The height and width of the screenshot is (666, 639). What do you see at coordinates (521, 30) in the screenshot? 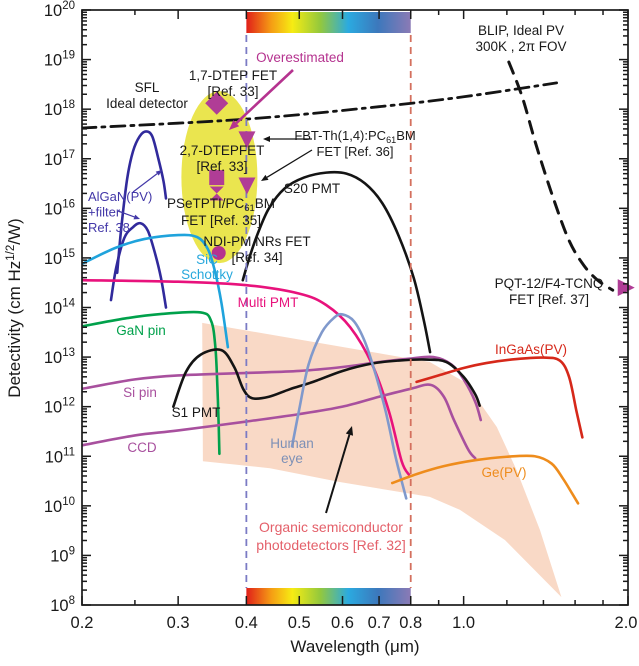
I see `label-blip-line-0: BLIP, Ideal PV` at bounding box center [521, 30].